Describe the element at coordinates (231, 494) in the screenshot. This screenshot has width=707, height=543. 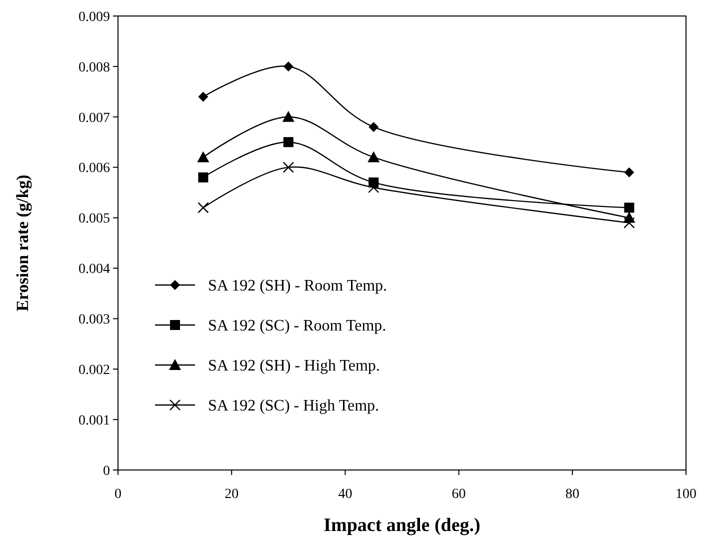
I see `x-tick-label: 20` at that location.